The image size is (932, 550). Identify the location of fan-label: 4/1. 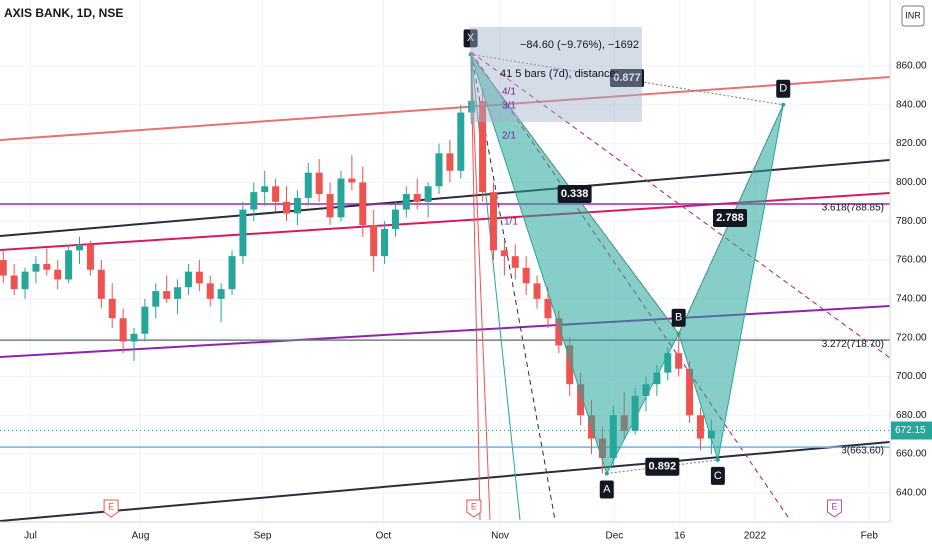
(509, 92).